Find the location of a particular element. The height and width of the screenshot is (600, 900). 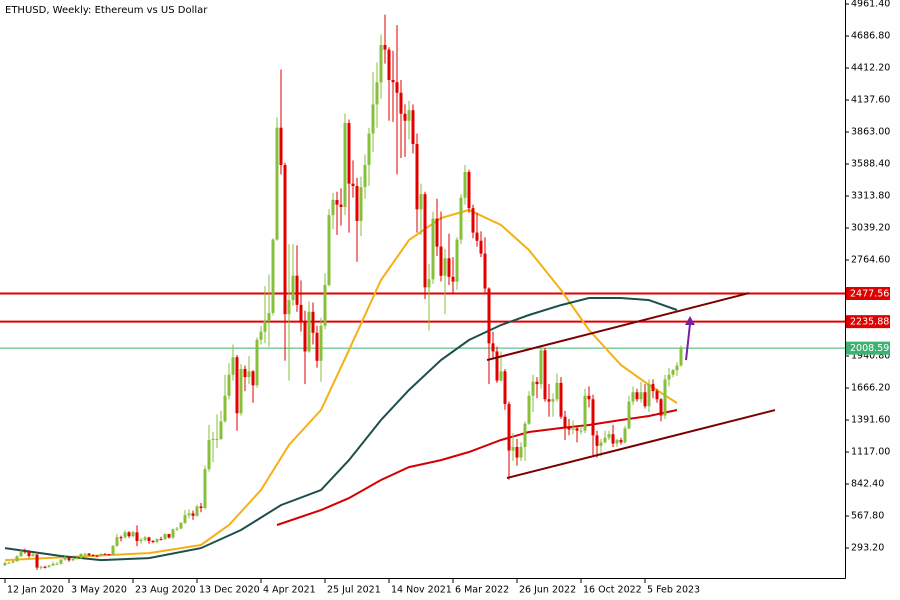

trendline is located at coordinates (618, 327).